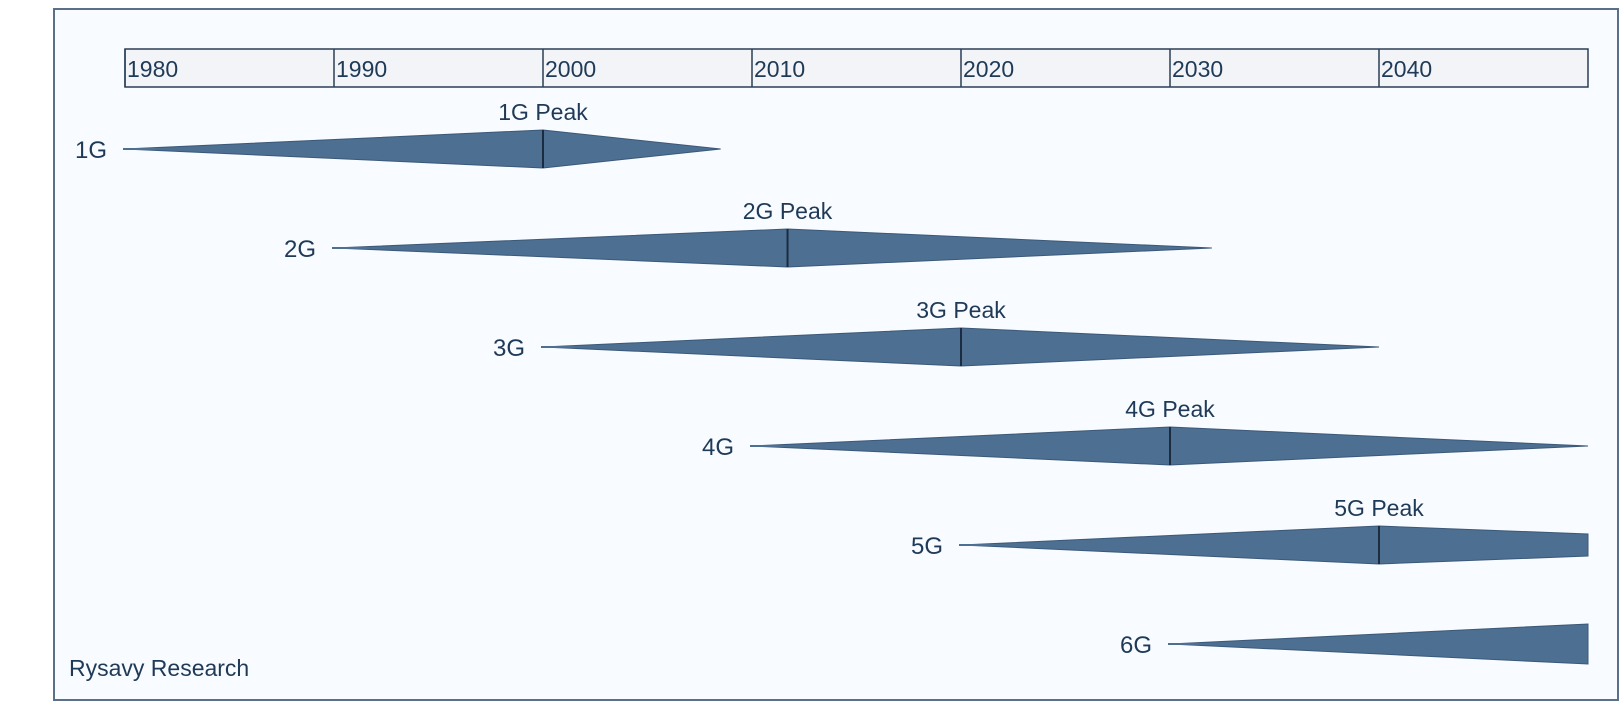 This screenshot has width=1623, height=712. I want to click on axis-tick-label-1980: 1980, so click(152, 69).